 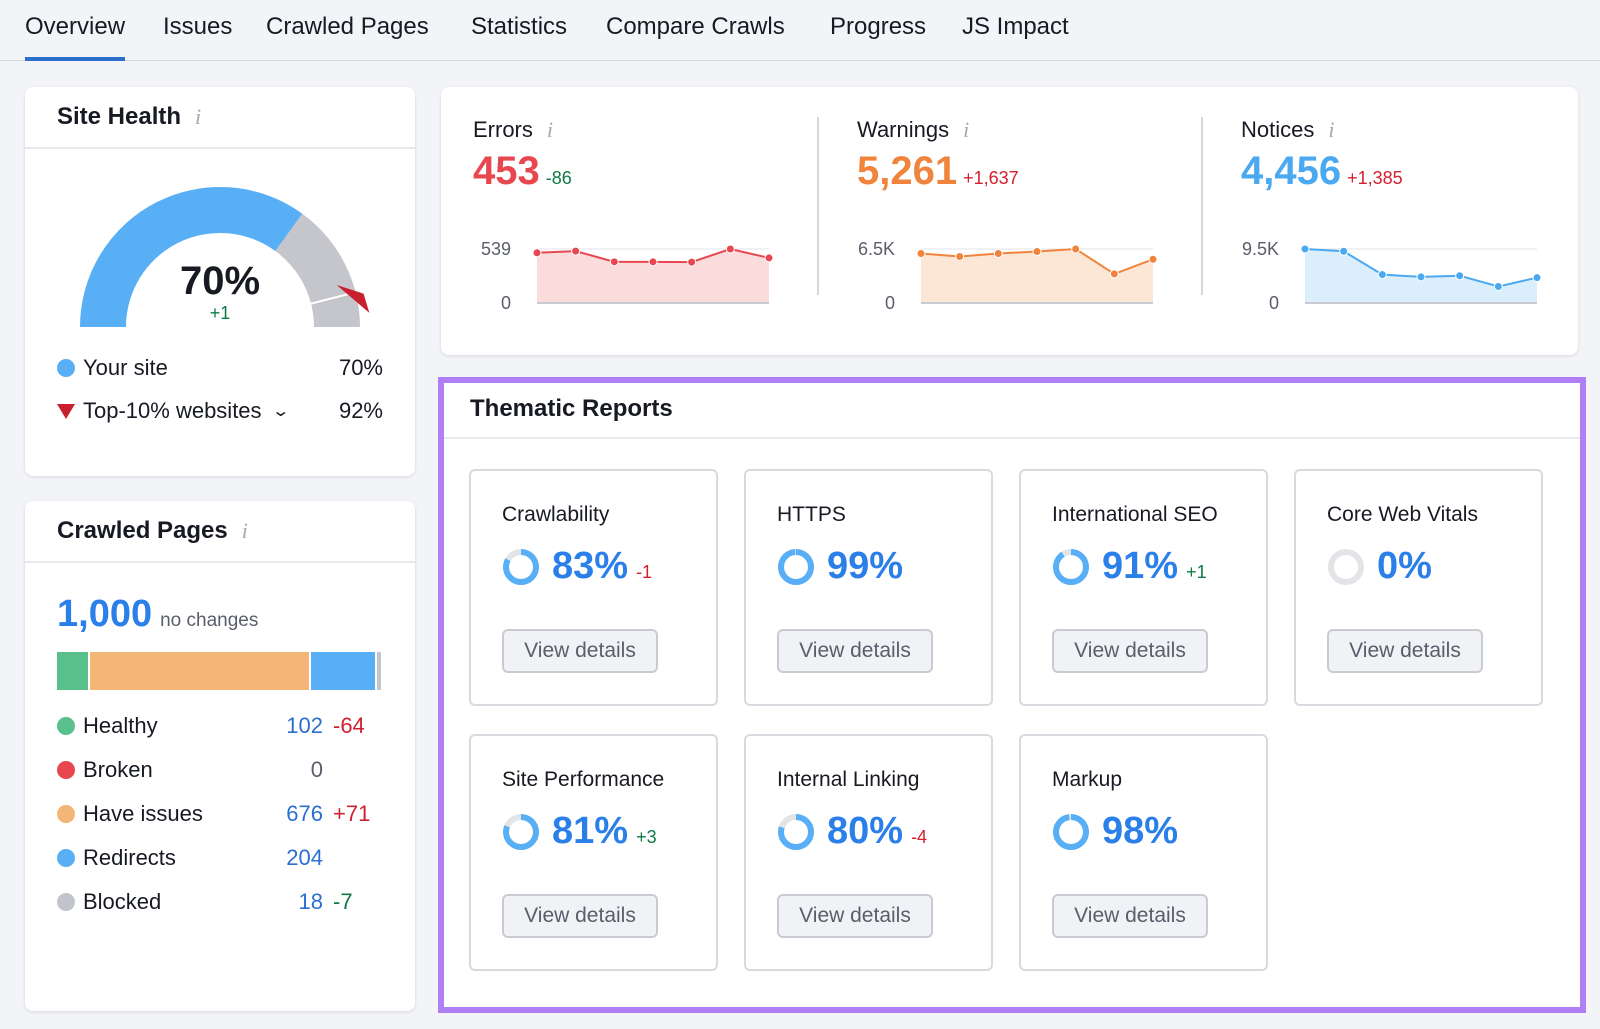 I want to click on row-value: 204, so click(x=304, y=857).